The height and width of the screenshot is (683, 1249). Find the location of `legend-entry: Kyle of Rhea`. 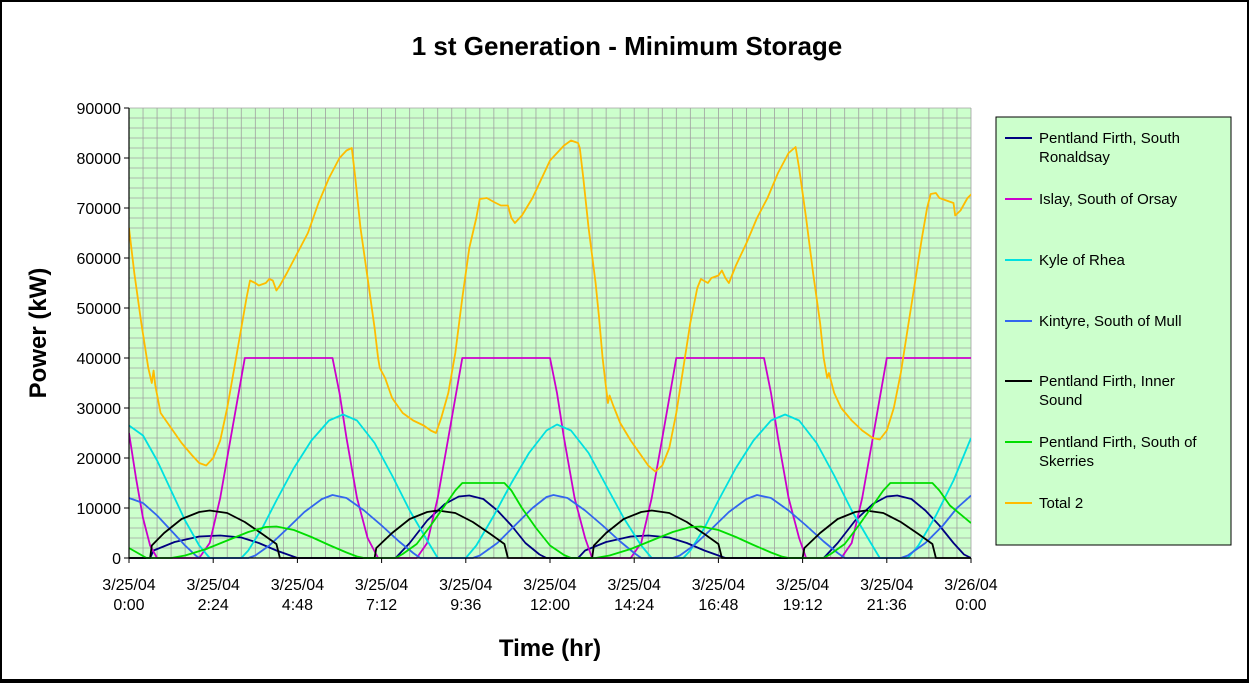

legend-entry: Kyle of Rhea is located at coordinates (1065, 260).